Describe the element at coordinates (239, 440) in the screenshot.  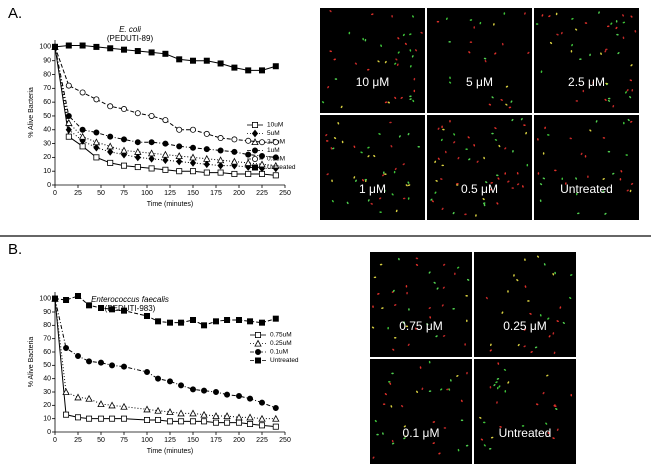
I see `x-tick-label: 200` at that location.